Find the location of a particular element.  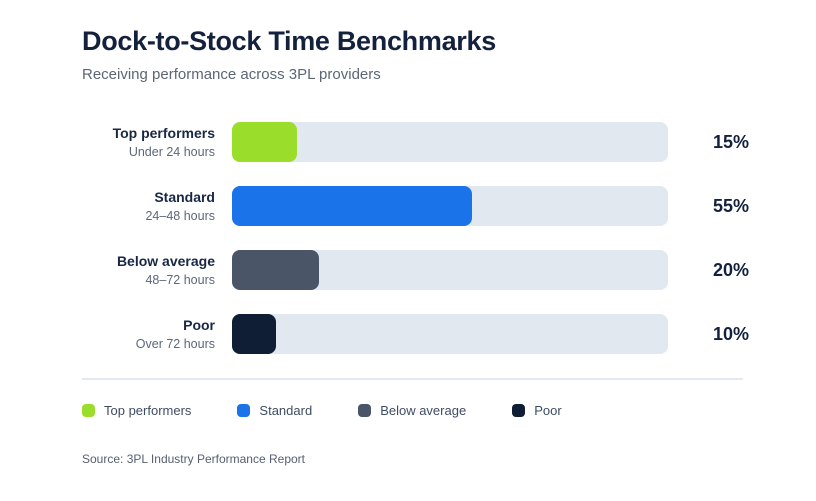

bar-row-top-performers: Top performers Under 24 hours 15% is located at coordinates (449, 142).